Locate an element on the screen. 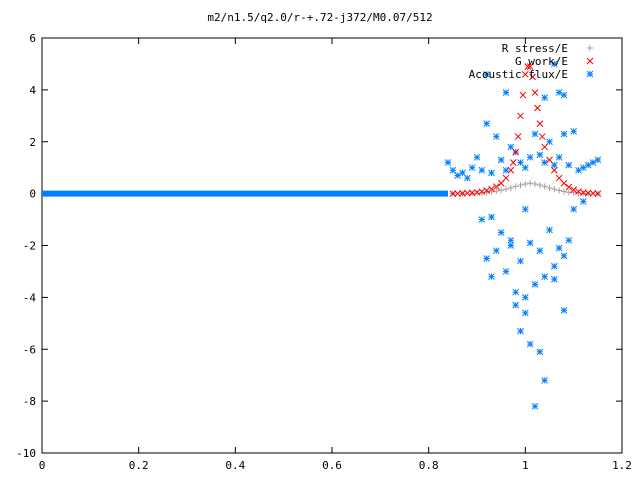 Image resolution: width=640 pixels, height=480 pixels. y-tick-label: 6 is located at coordinates (32, 38).